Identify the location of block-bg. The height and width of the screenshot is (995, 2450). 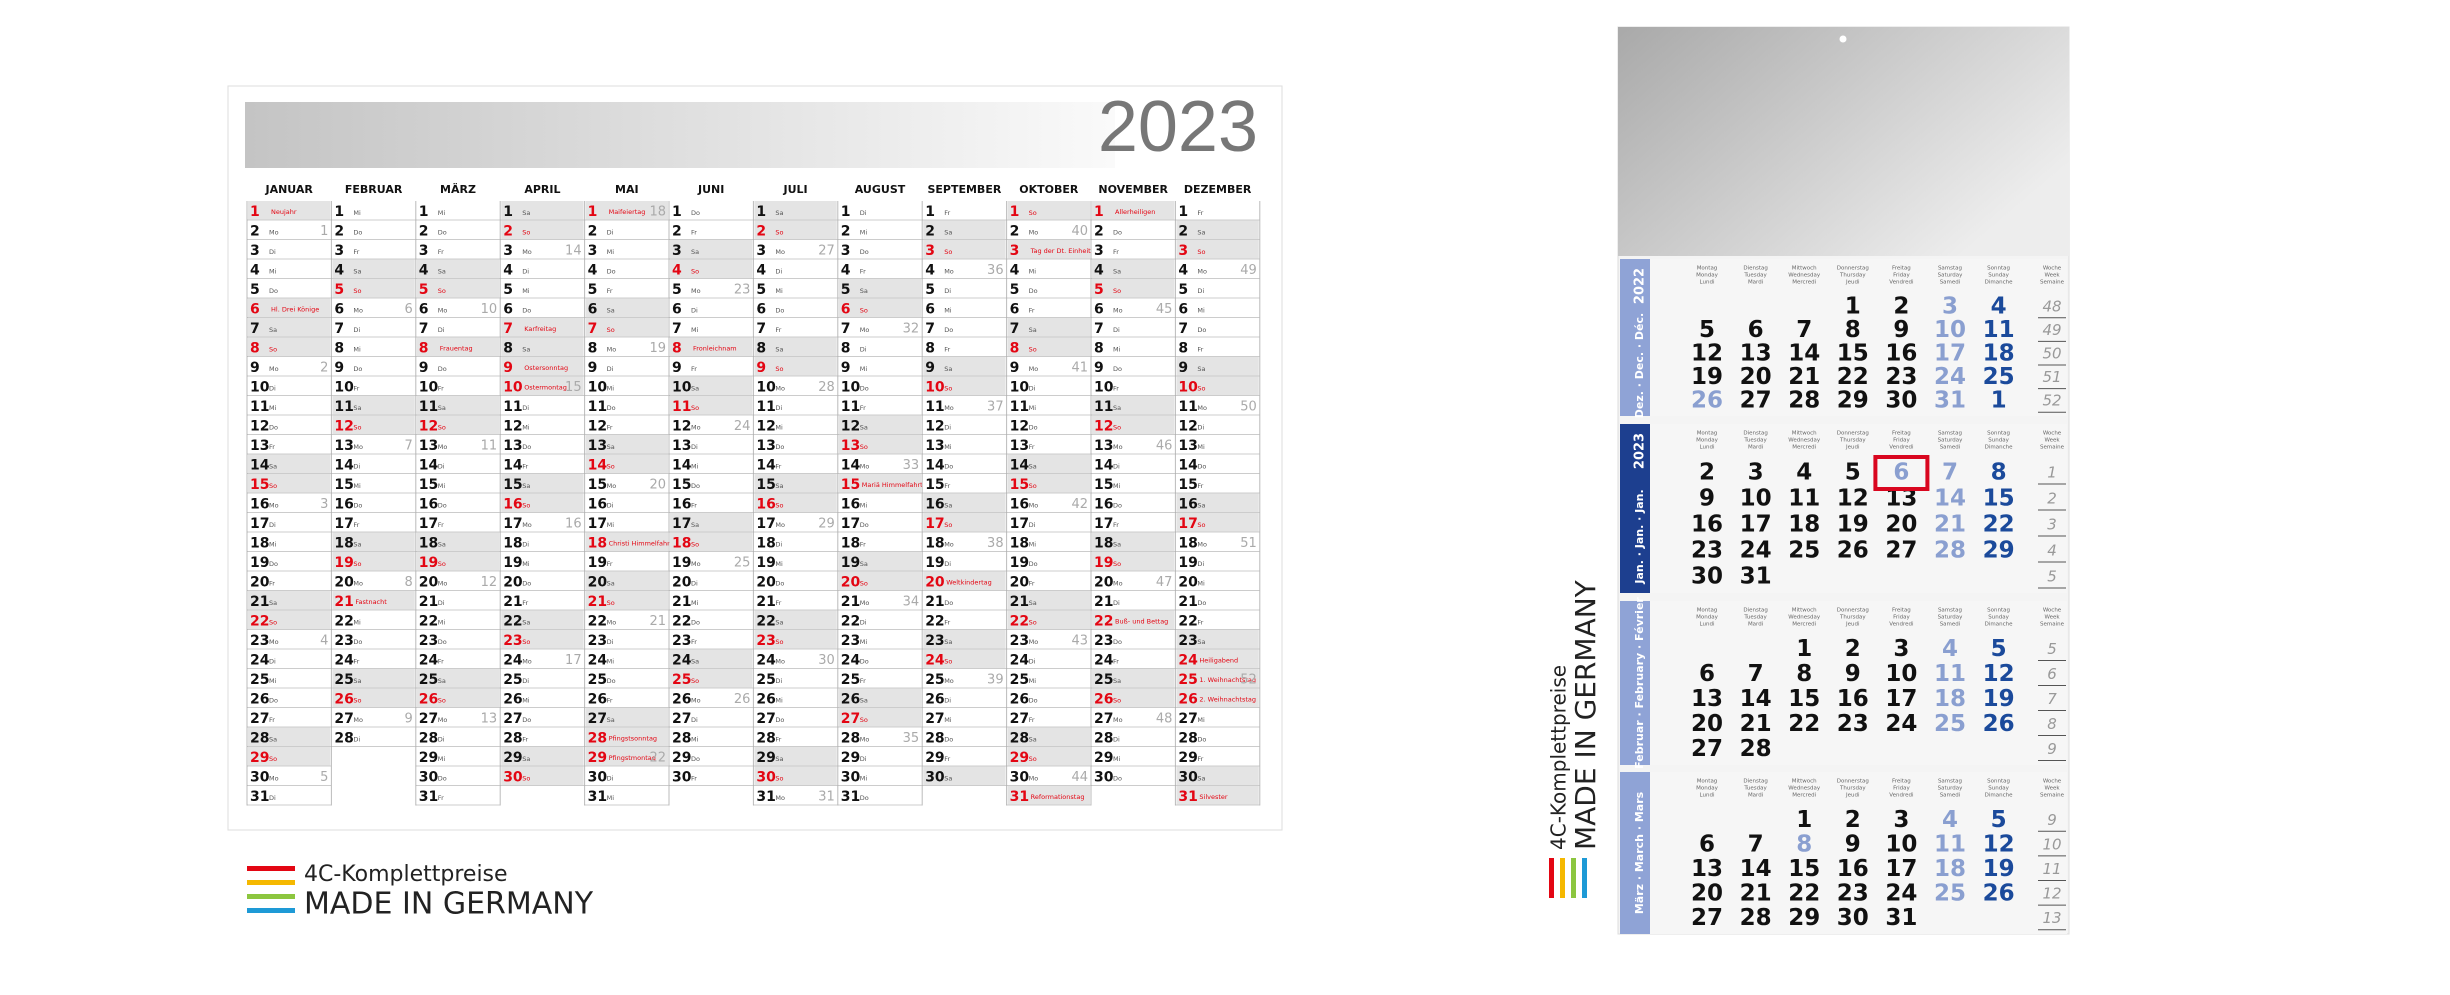
(1843, 853).